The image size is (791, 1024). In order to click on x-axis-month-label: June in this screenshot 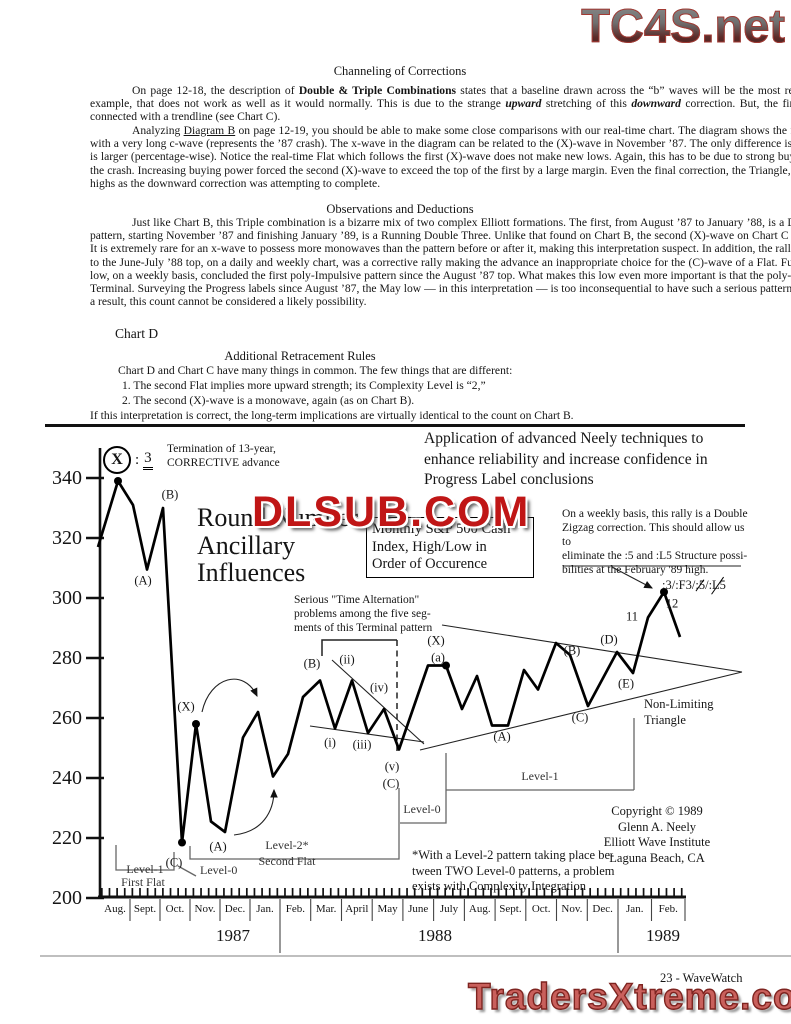, I will do `click(418, 909)`.